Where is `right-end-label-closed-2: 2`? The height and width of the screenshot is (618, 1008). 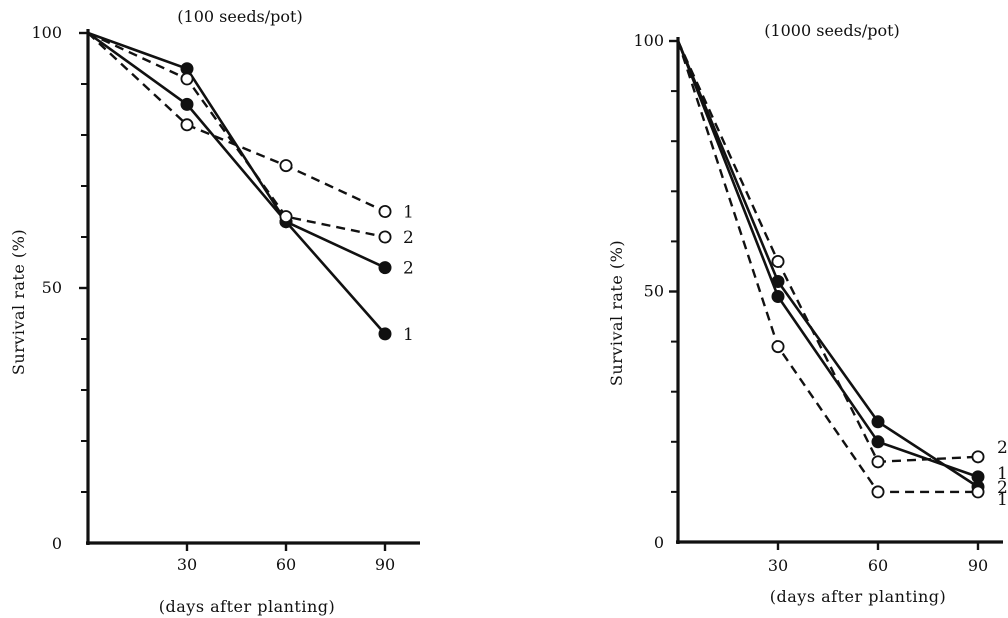
right-end-label-closed-2: 2 is located at coordinates (1002, 488).